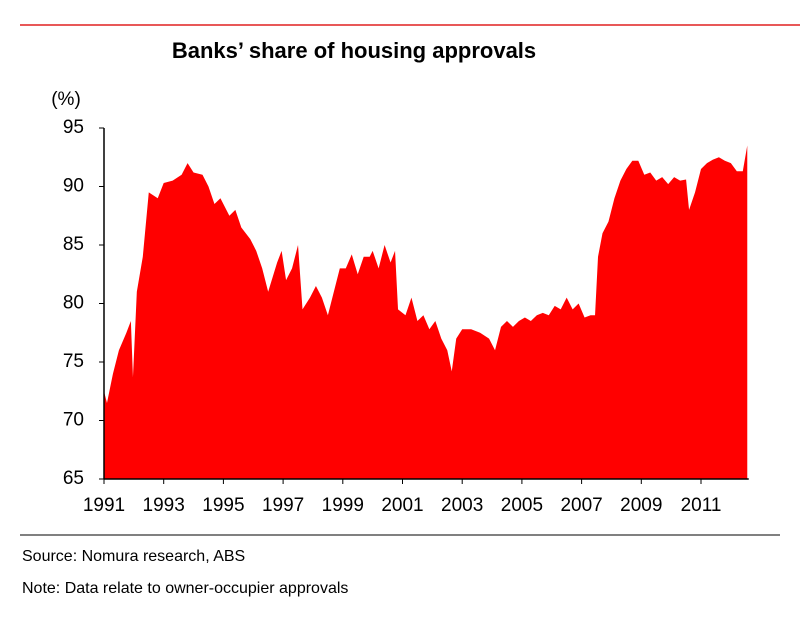 The image size is (800, 628). Describe the element at coordinates (164, 505) in the screenshot. I see `x-tick-label: 1993` at that location.